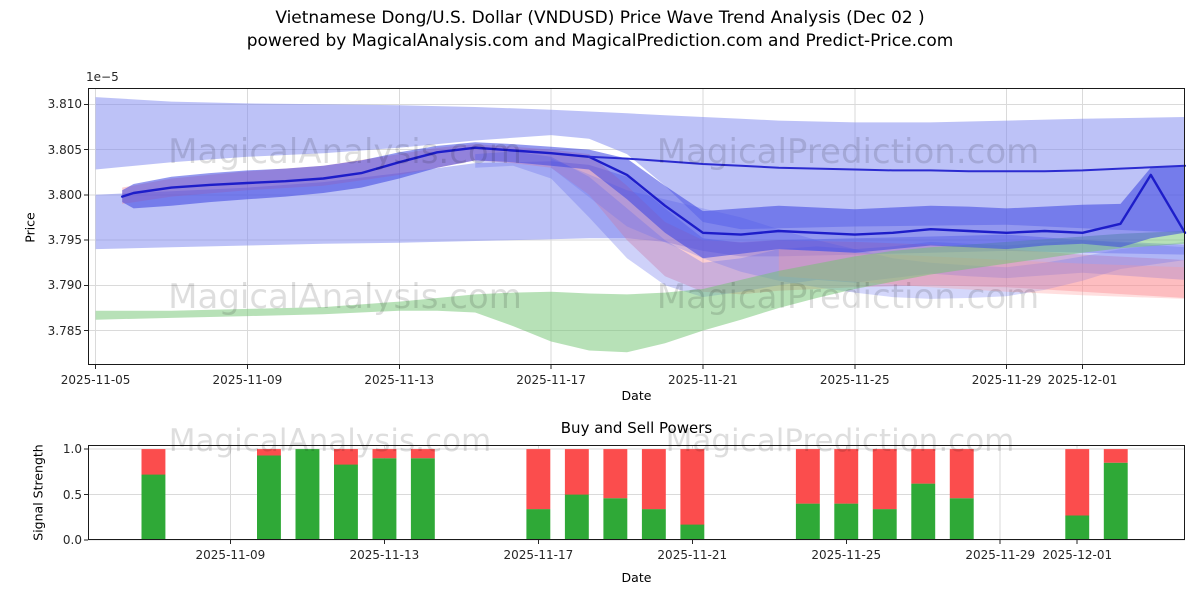 This screenshot has height=600, width=1200. What do you see at coordinates (64, 330) in the screenshot?
I see `y-tick-label: 3.785` at bounding box center [64, 330].